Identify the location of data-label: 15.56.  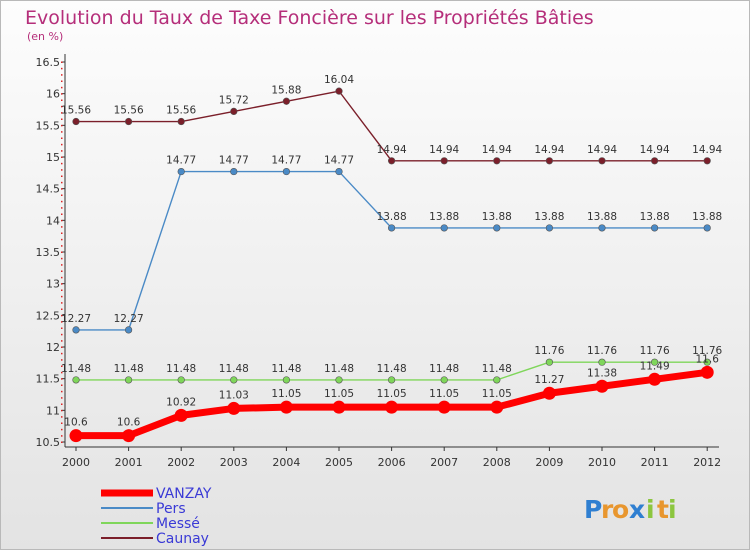
(129, 111).